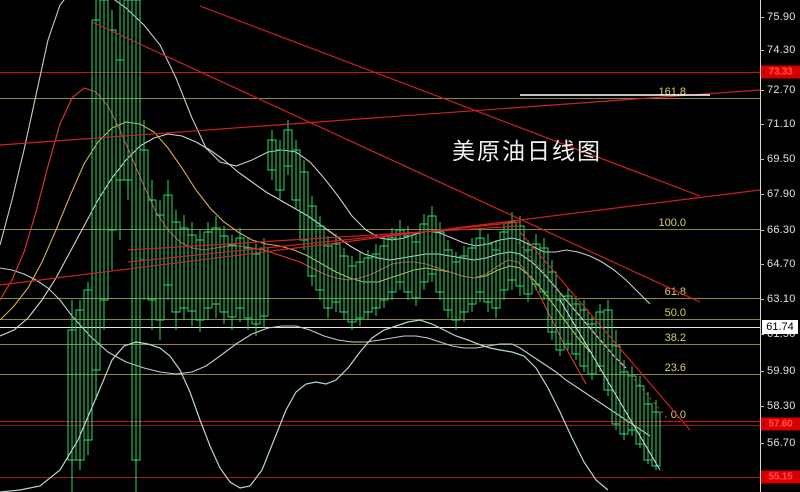 The height and width of the screenshot is (492, 800). Describe the element at coordinates (380, 421) in the screenshot. I see `level-last-price` at that location.